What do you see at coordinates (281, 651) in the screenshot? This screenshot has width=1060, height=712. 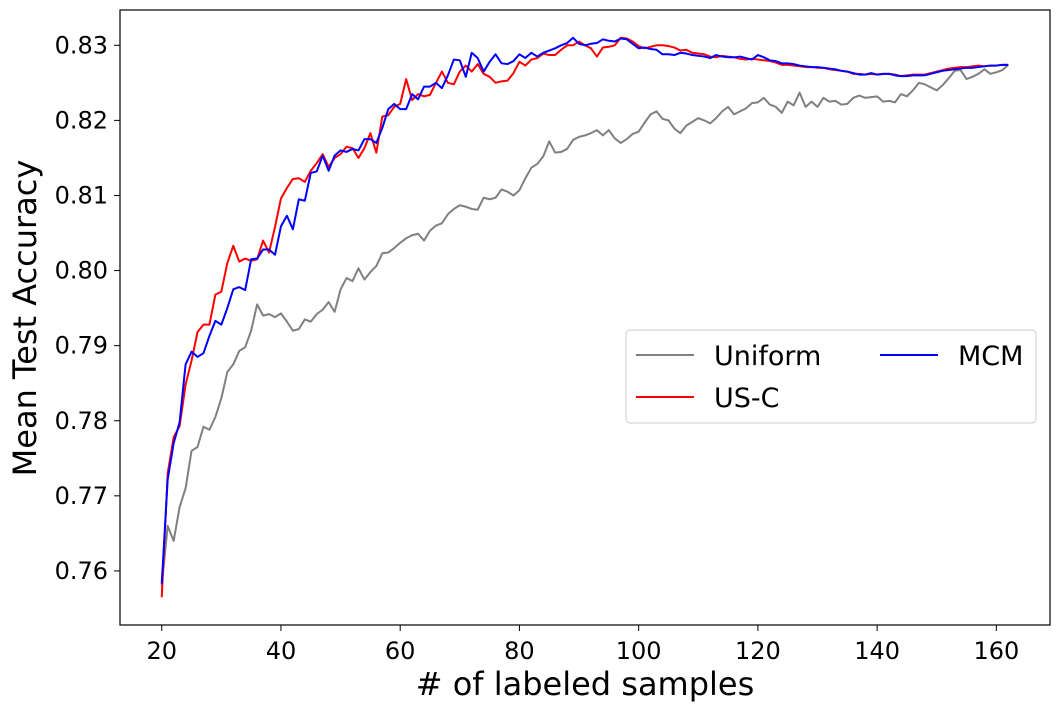 I see `x-tick-label: 40` at bounding box center [281, 651].